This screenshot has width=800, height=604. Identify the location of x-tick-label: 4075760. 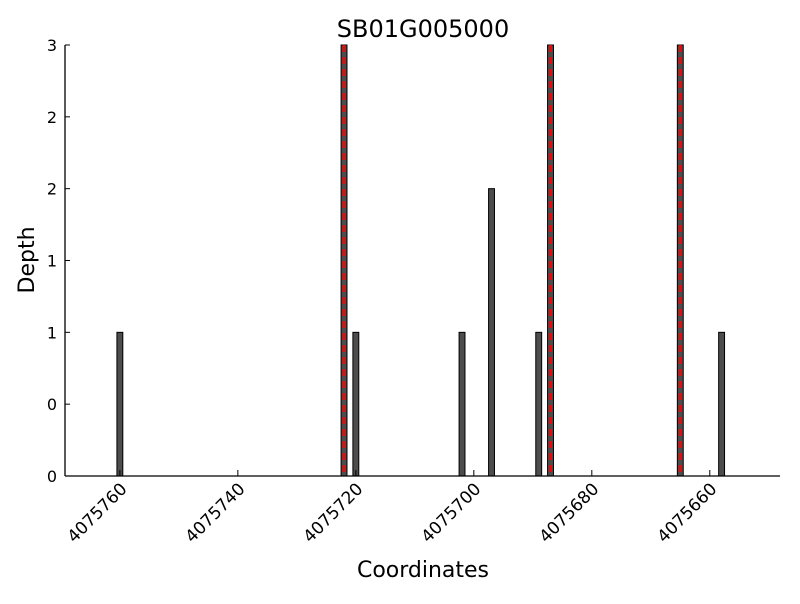
(98, 513).